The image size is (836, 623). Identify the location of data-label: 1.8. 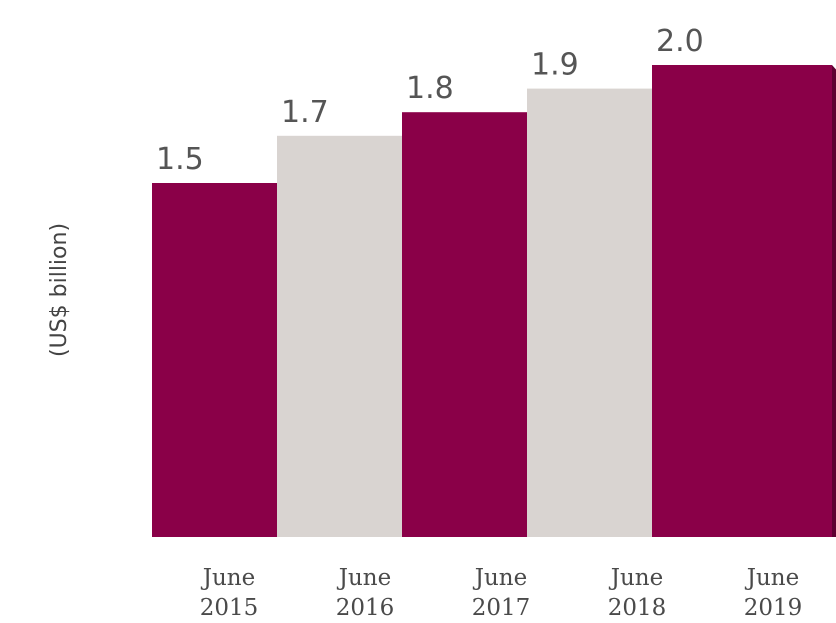
(430, 88).